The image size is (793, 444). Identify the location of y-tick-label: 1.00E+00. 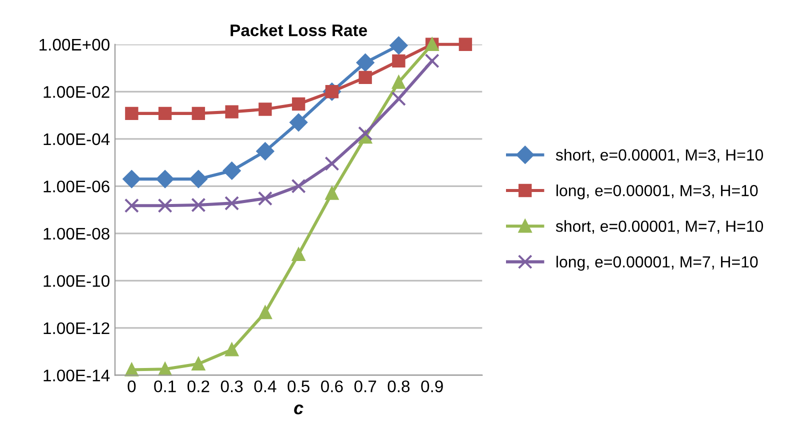
(75, 44).